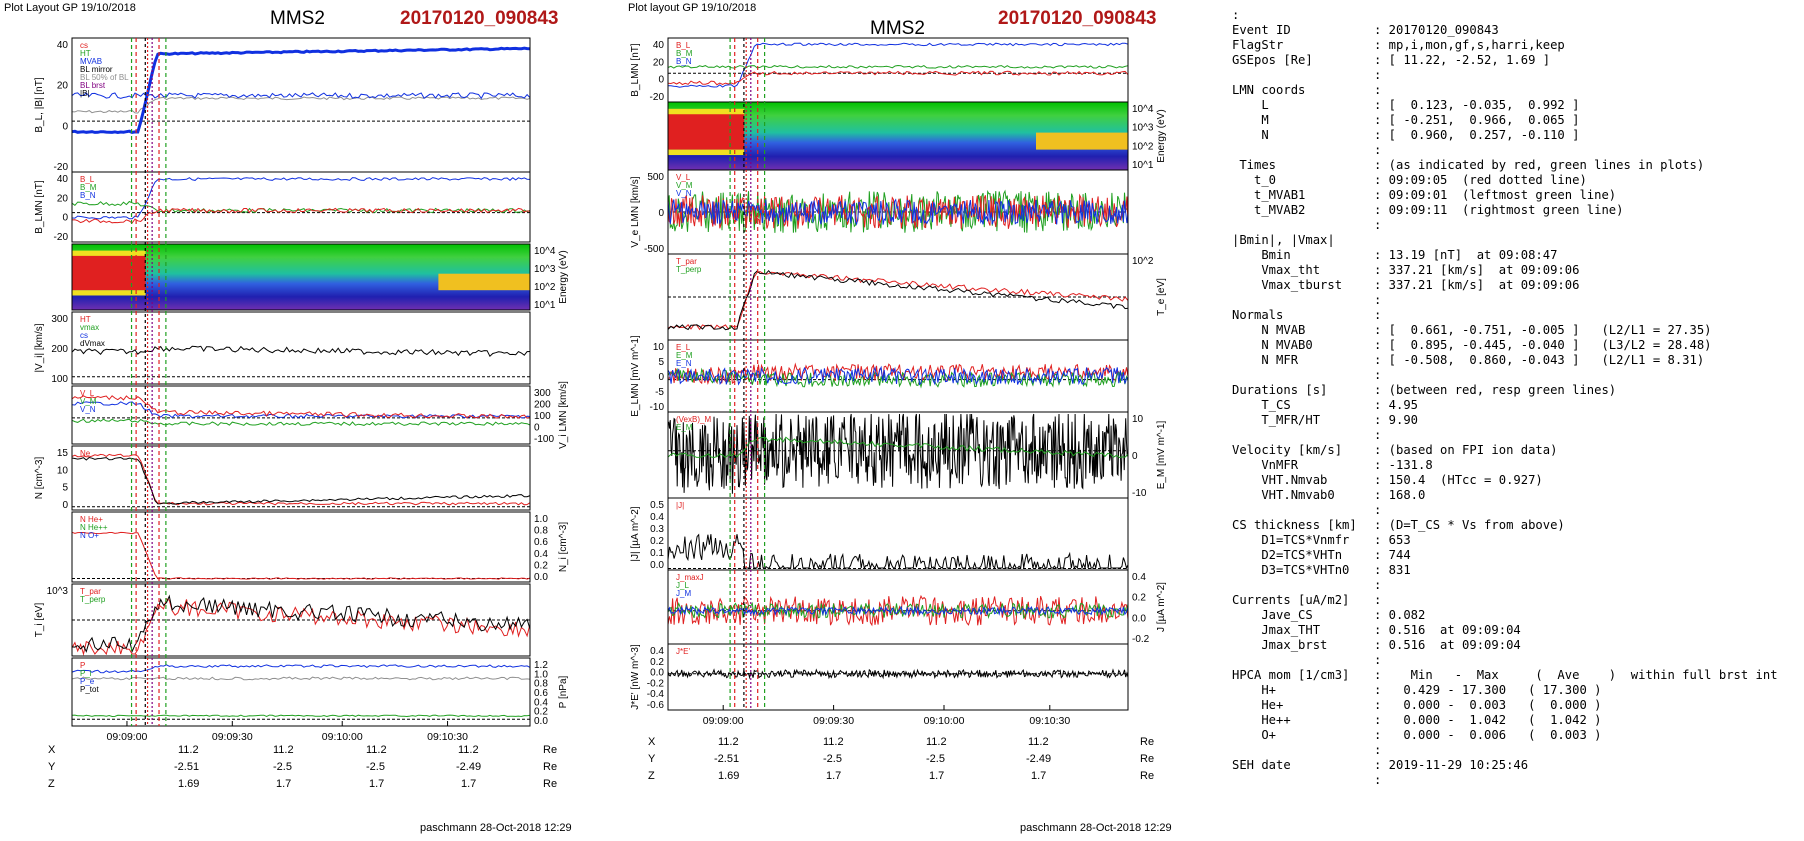 The width and height of the screenshot is (1804, 841). I want to click on legend-entry: N He++, so click(94, 527).